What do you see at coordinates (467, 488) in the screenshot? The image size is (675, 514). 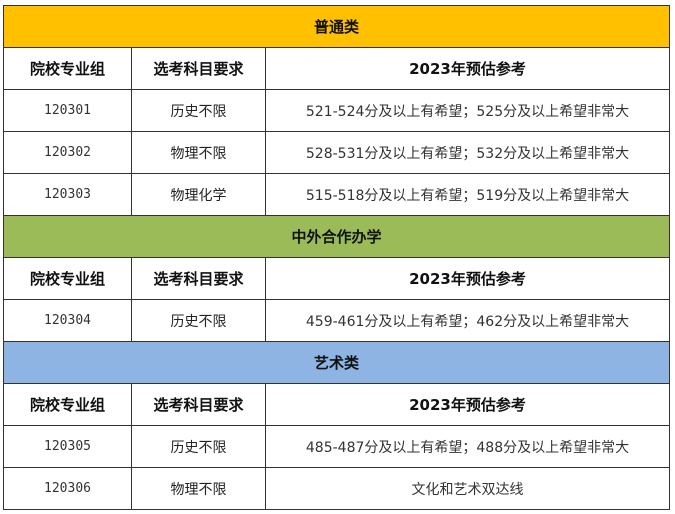 I see `cell-estimate: 文化和艺术双达线` at bounding box center [467, 488].